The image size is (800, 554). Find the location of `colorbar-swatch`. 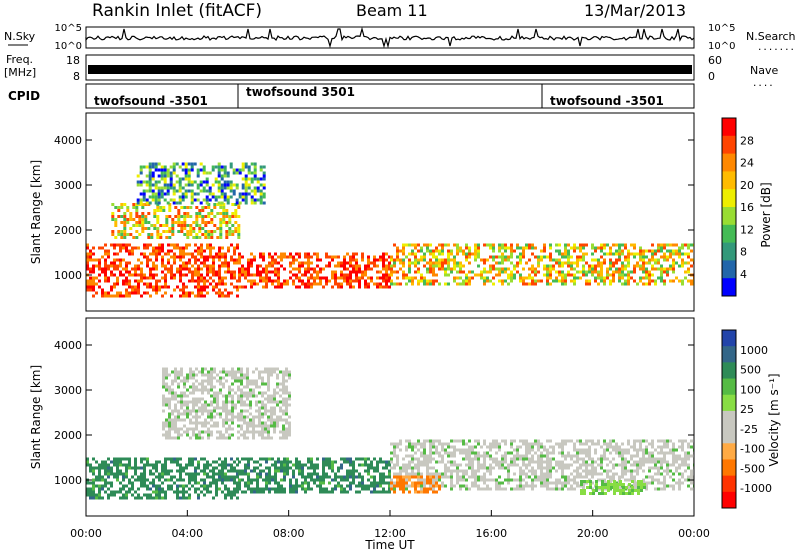

colorbar-swatch is located at coordinates (729, 287).